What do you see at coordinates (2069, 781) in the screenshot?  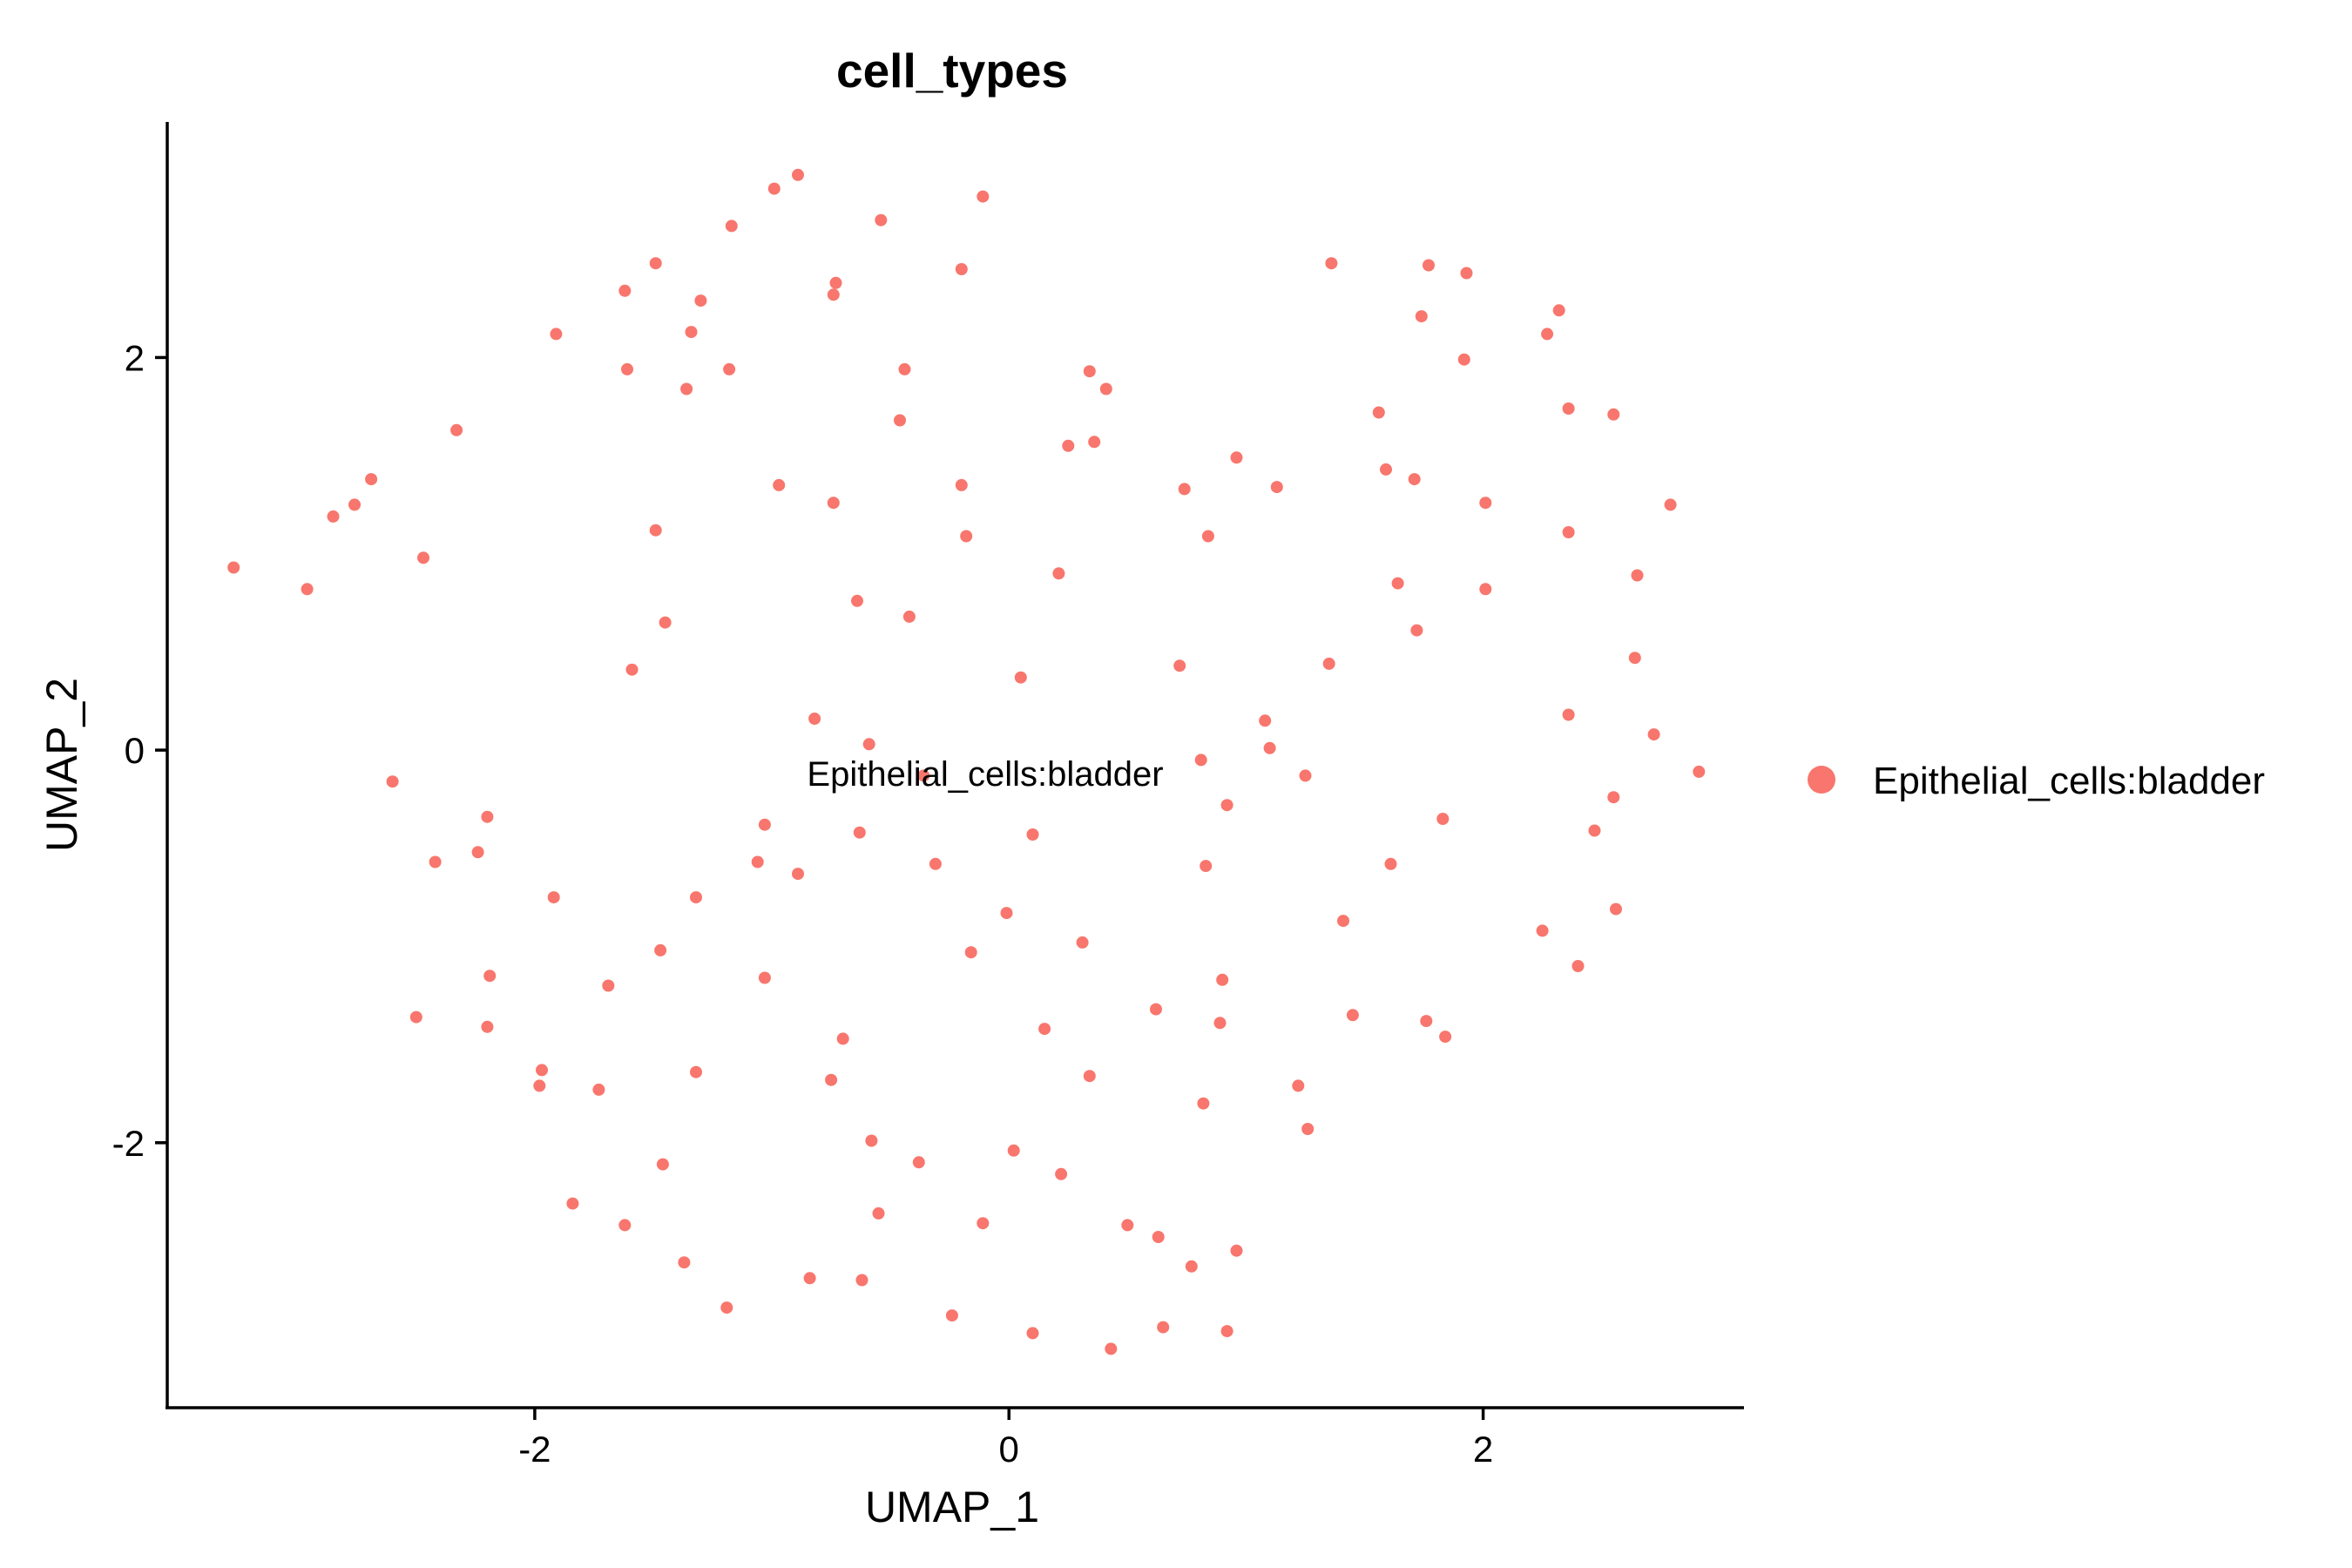 I see `legend-label: Epithelial_cells:bladder` at bounding box center [2069, 781].